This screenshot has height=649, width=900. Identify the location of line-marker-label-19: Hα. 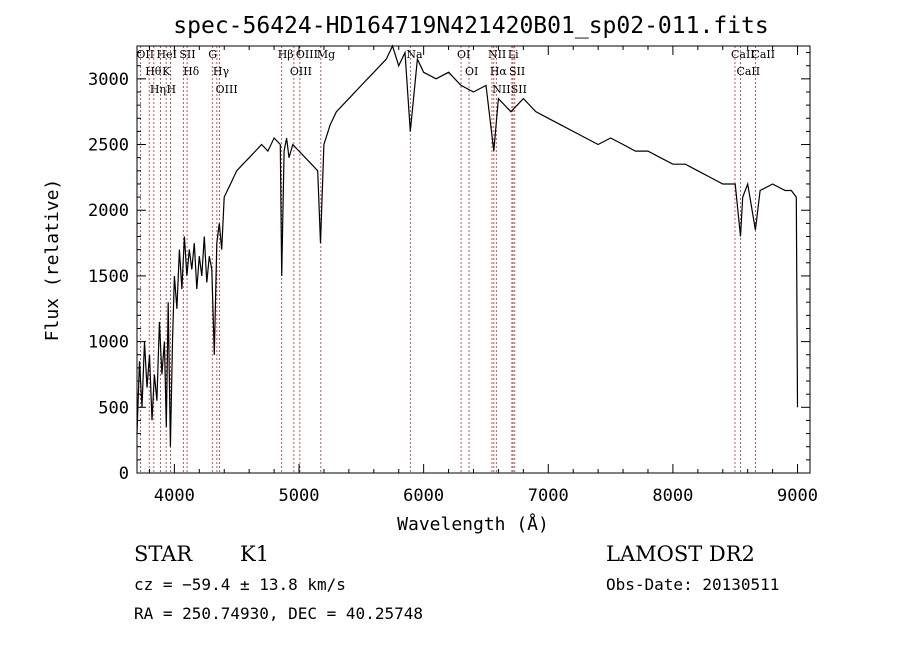
(499, 71).